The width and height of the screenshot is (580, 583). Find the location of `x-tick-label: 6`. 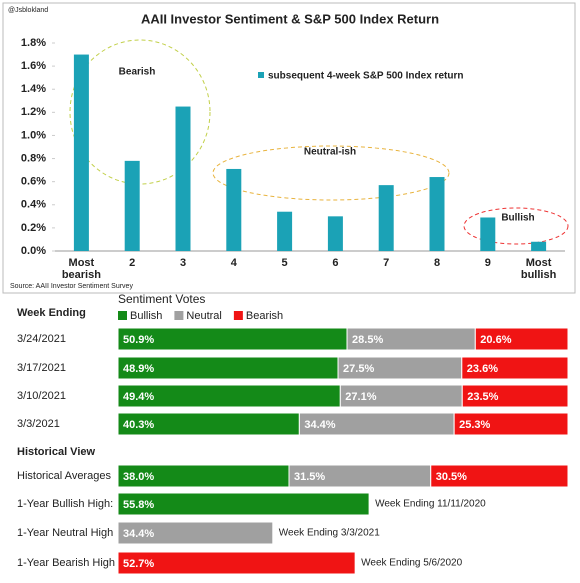

x-tick-label: 6 is located at coordinates (335, 263).